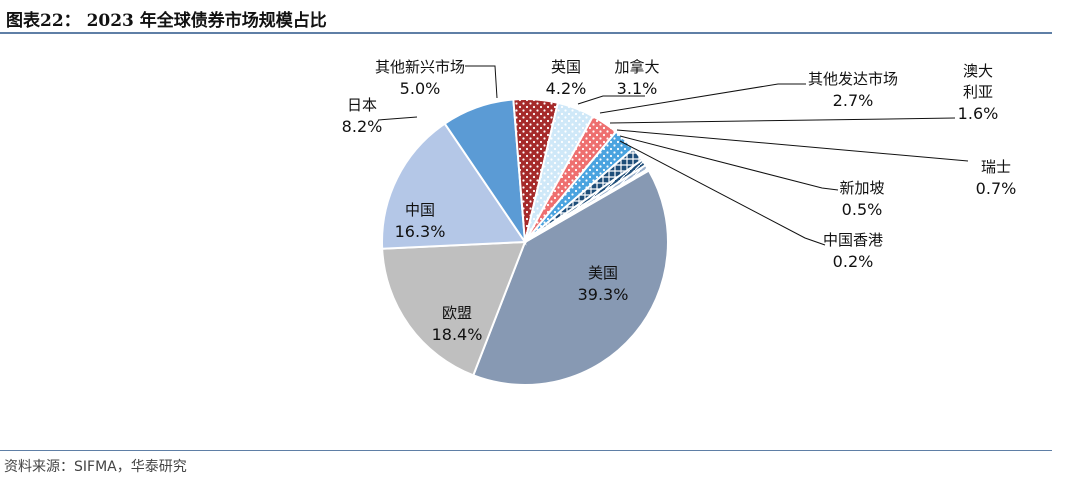 Image resolution: width=1076 pixels, height=487 pixels. What do you see at coordinates (166, 21) in the screenshot?
I see `figure-title: 图表22： 2023 年全球债券市场规模占比` at bounding box center [166, 21].